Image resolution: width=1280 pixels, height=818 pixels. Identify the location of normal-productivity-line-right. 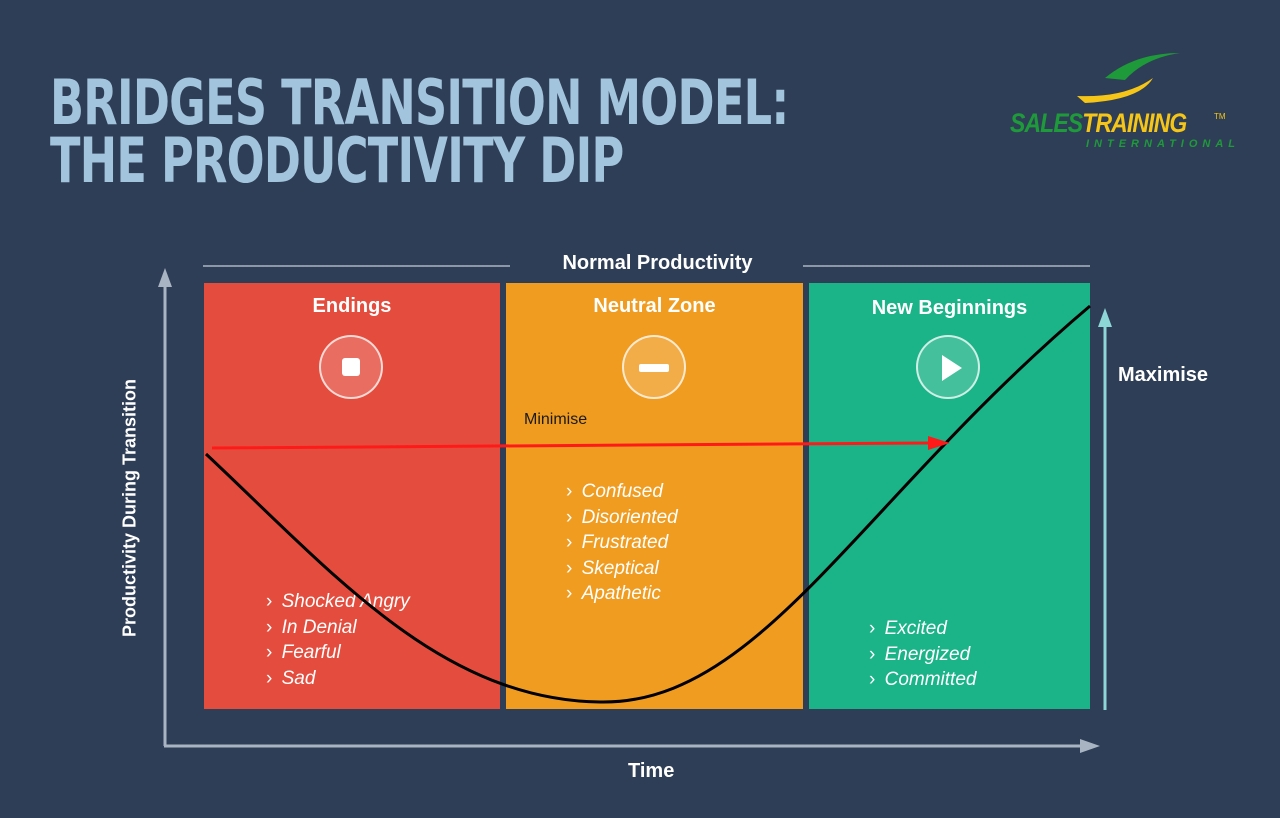
(946, 266).